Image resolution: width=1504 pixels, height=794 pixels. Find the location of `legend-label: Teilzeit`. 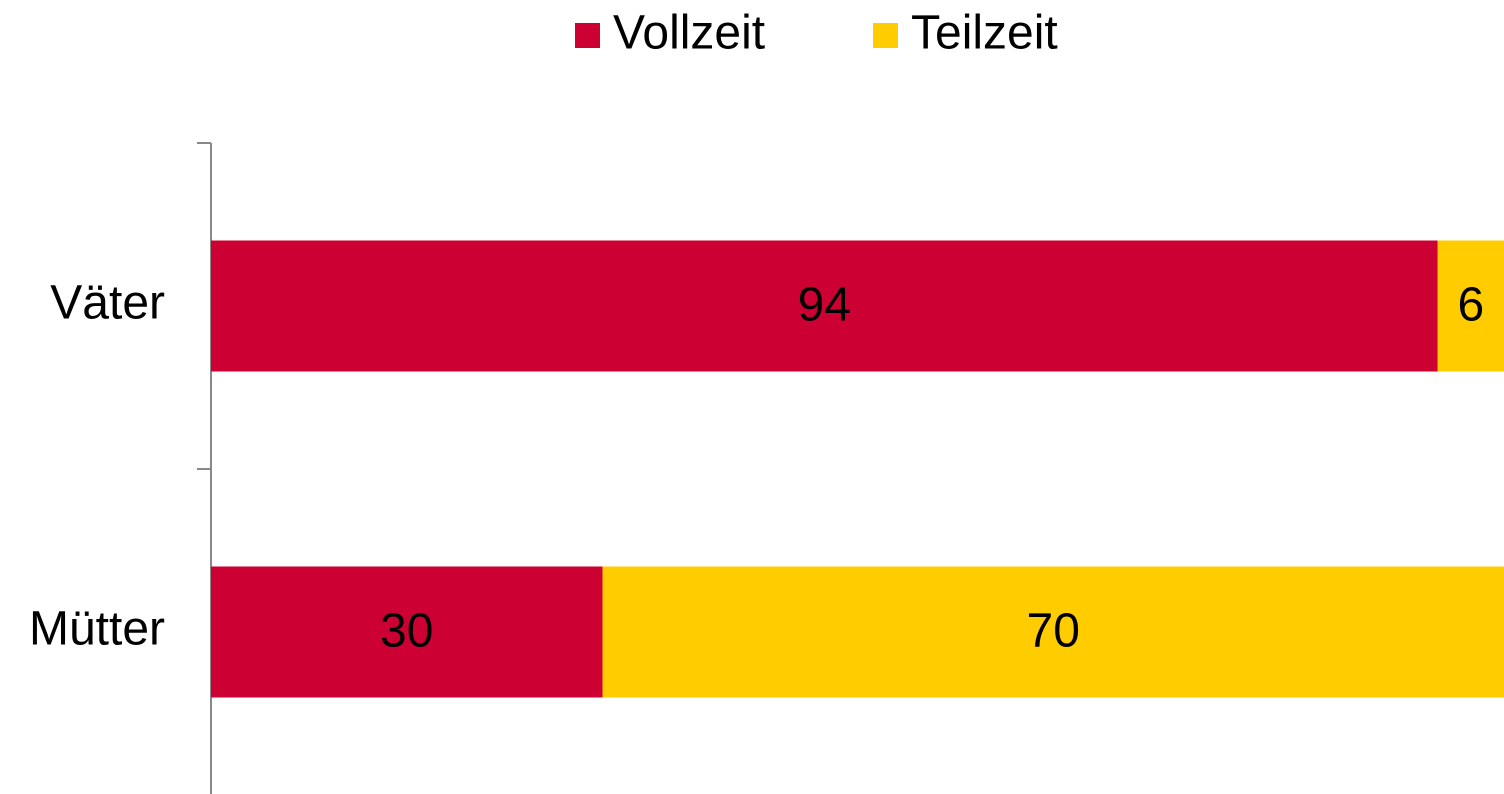

legend-label: Teilzeit is located at coordinates (984, 33).